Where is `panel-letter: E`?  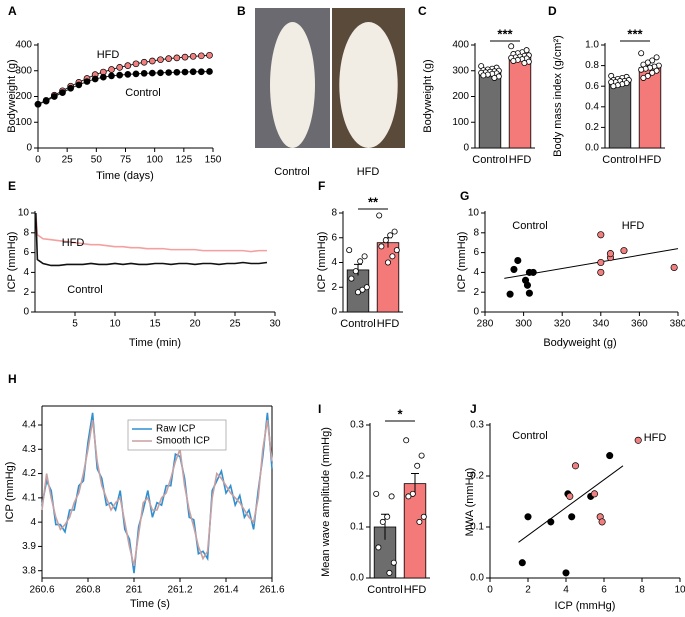 panel-letter: E is located at coordinates (12, 186).